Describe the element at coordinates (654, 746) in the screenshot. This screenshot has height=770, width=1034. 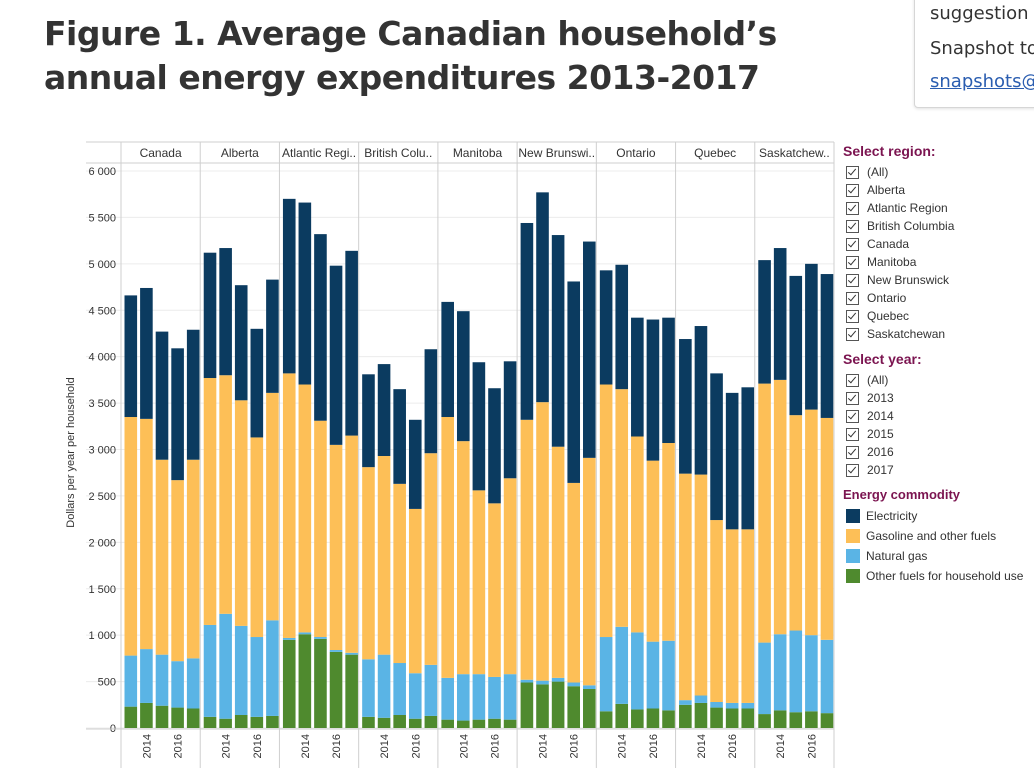
I see `x-tick-label: 2016` at that location.